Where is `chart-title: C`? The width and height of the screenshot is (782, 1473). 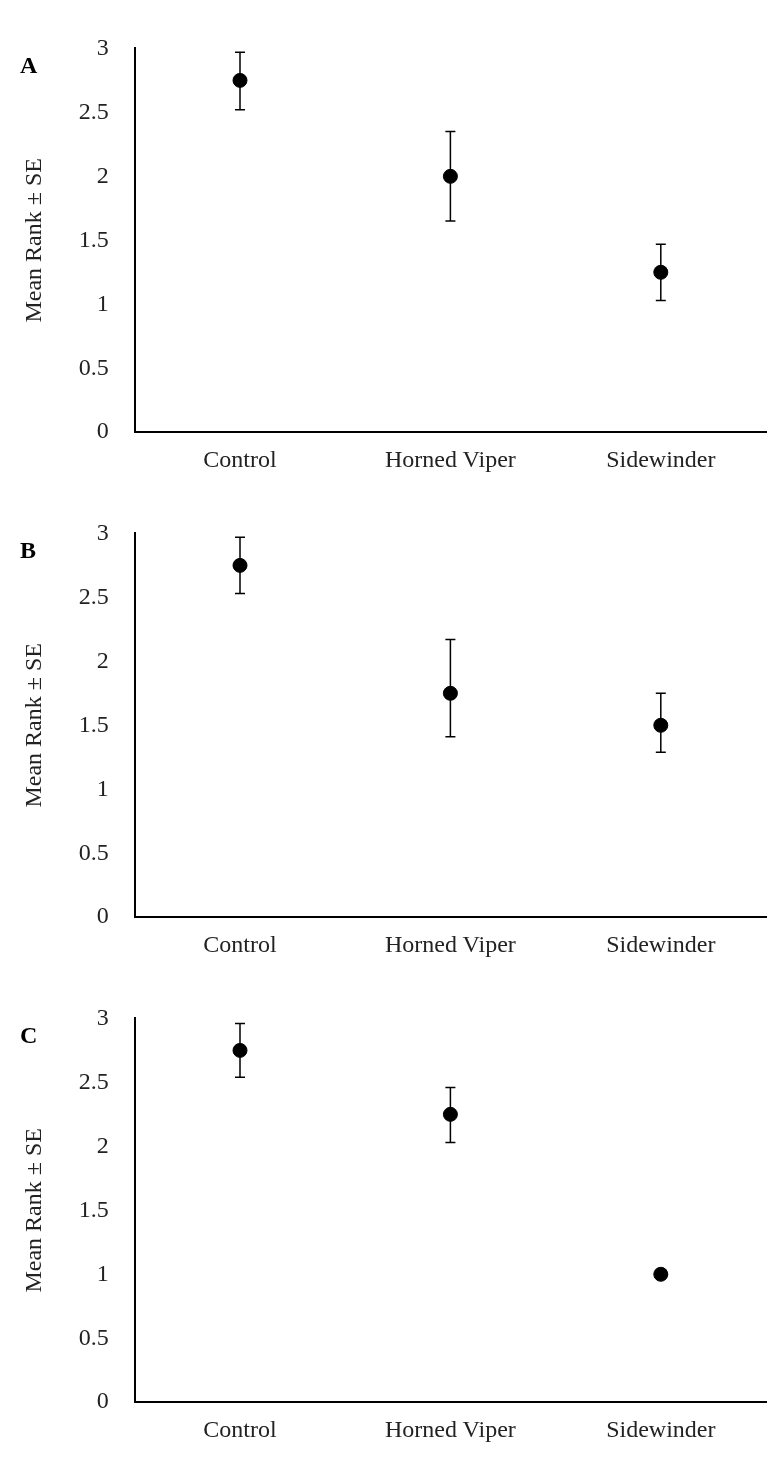
chart-title: C is located at coordinates (29, 1034).